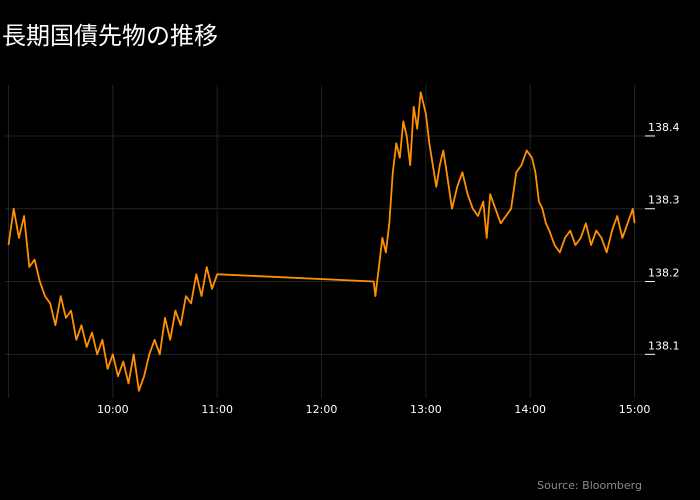 Image resolution: width=700 pixels, height=500 pixels. I want to click on x-tick-label: 14:00, so click(530, 409).